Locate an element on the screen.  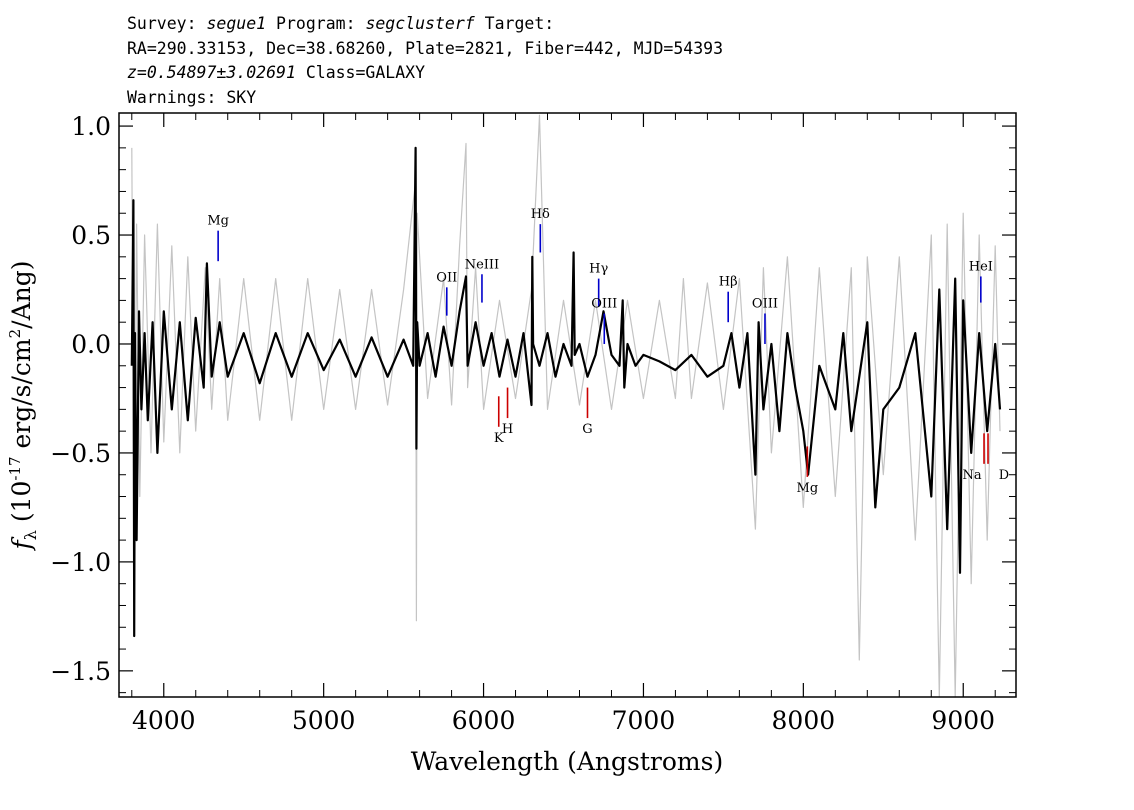
spectral-line-label: HeI is located at coordinates (981, 266).